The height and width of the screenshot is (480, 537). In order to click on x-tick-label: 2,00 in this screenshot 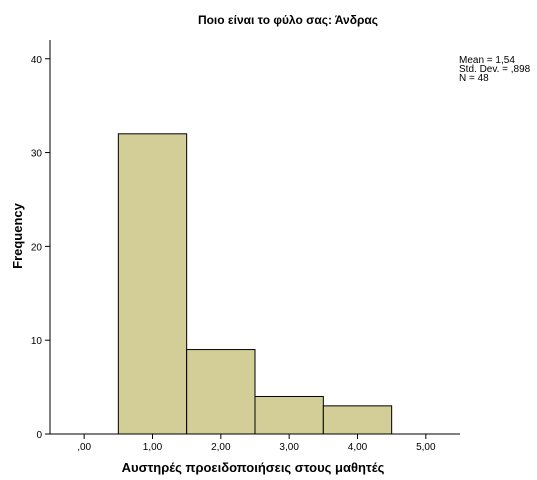, I will do `click(221, 447)`.